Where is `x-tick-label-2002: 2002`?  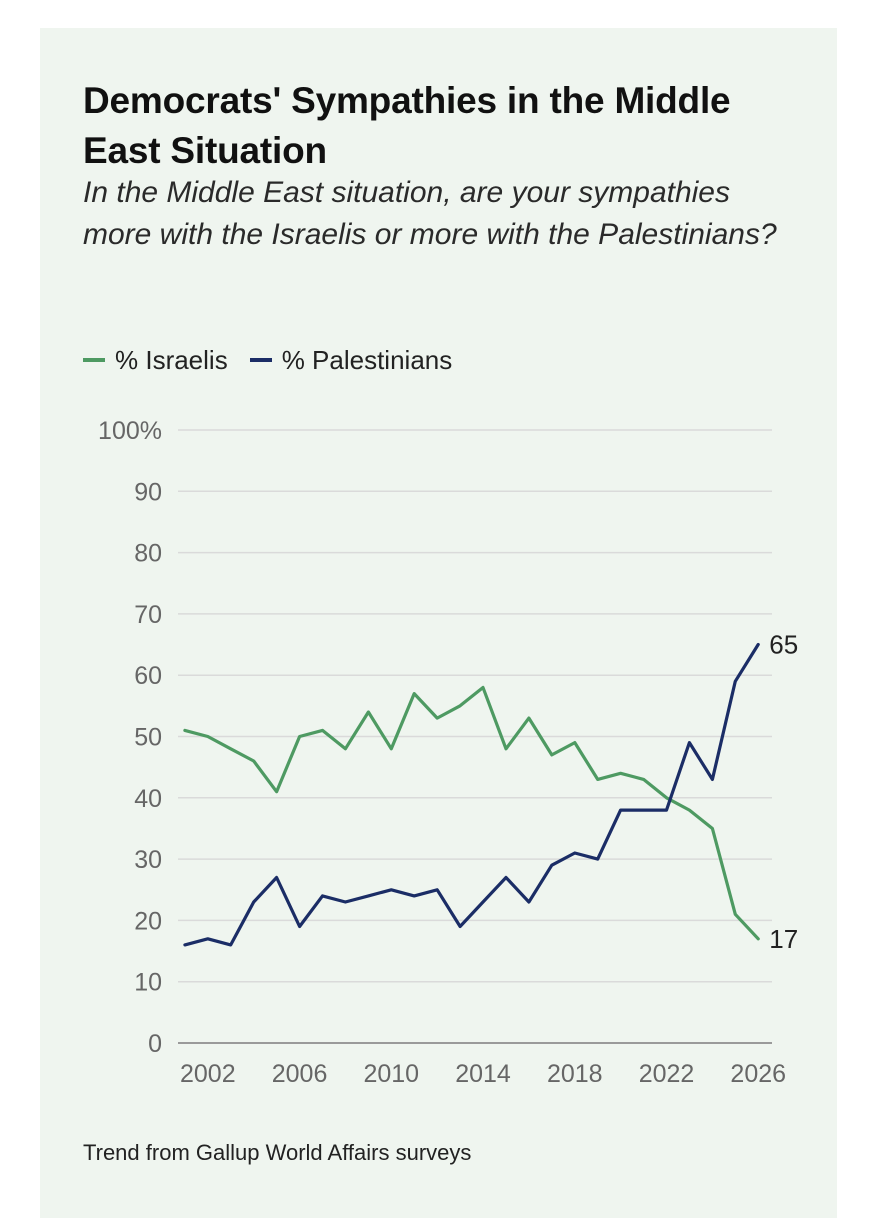
x-tick-label-2002: 2002 is located at coordinates (208, 1074).